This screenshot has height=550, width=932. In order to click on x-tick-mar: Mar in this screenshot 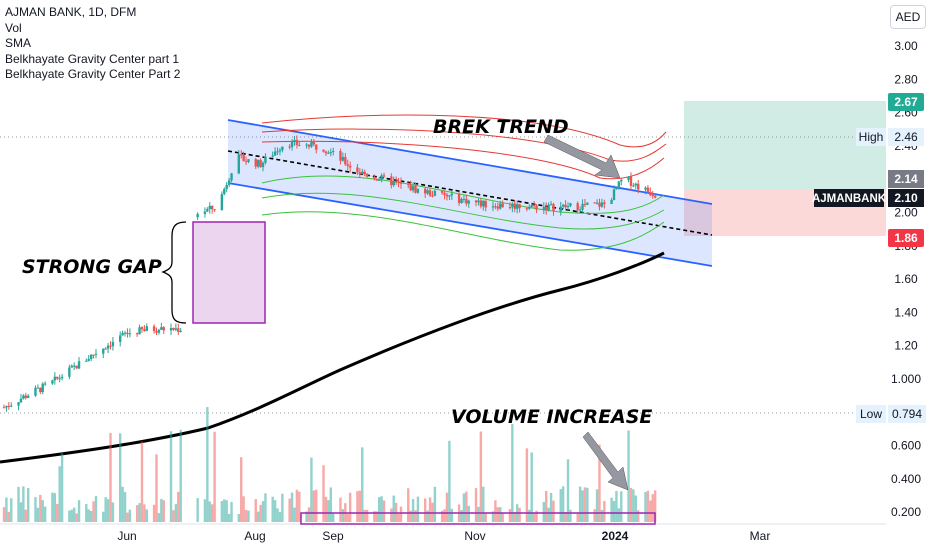, I will do `click(760, 536)`.